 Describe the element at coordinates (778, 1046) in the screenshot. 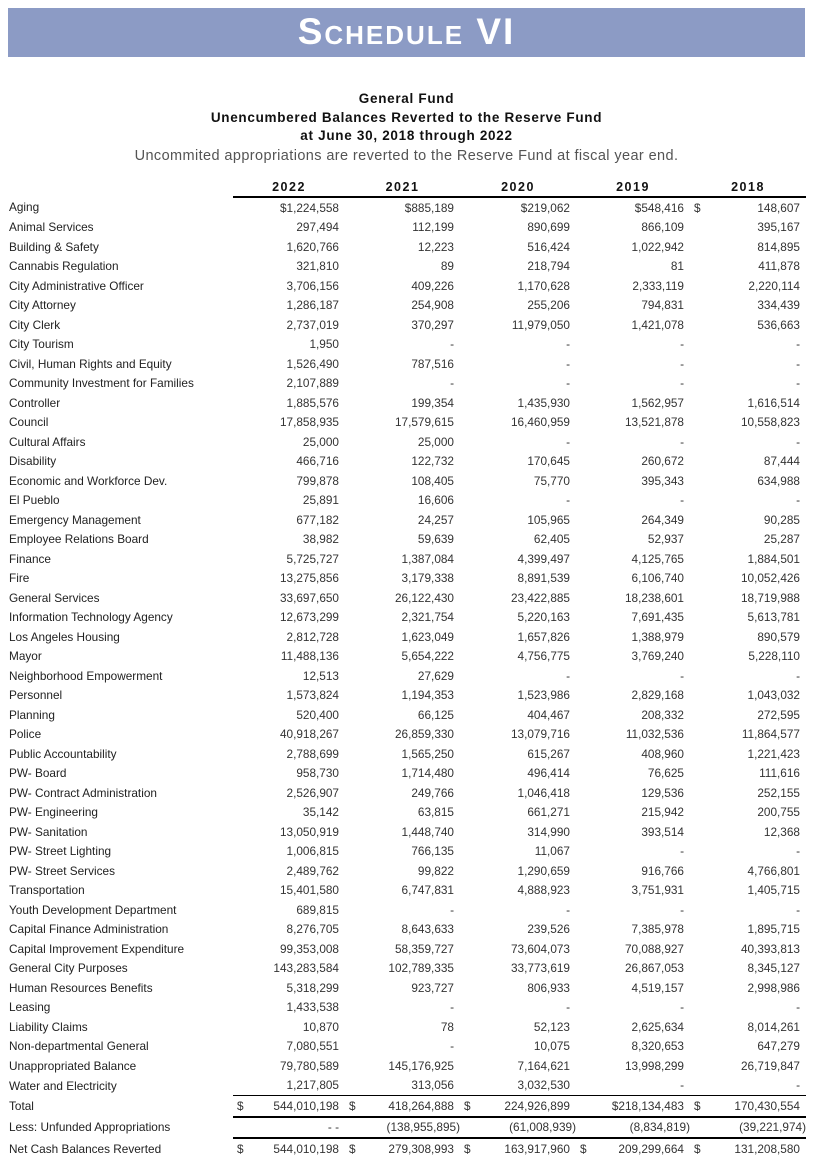

I see `cell-value: 647,279` at that location.